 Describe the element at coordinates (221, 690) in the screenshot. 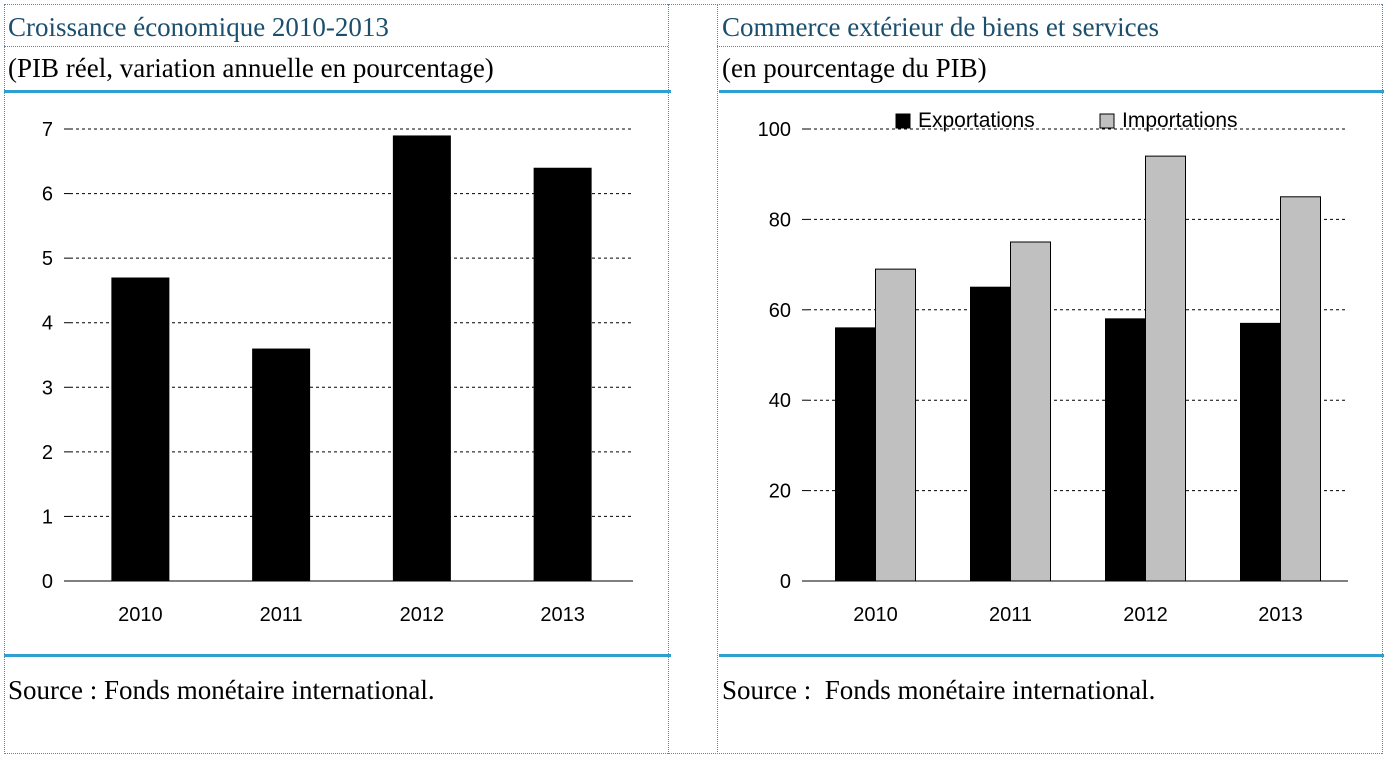

I see `left-source-note: Source : Fonds monétaire international.` at that location.